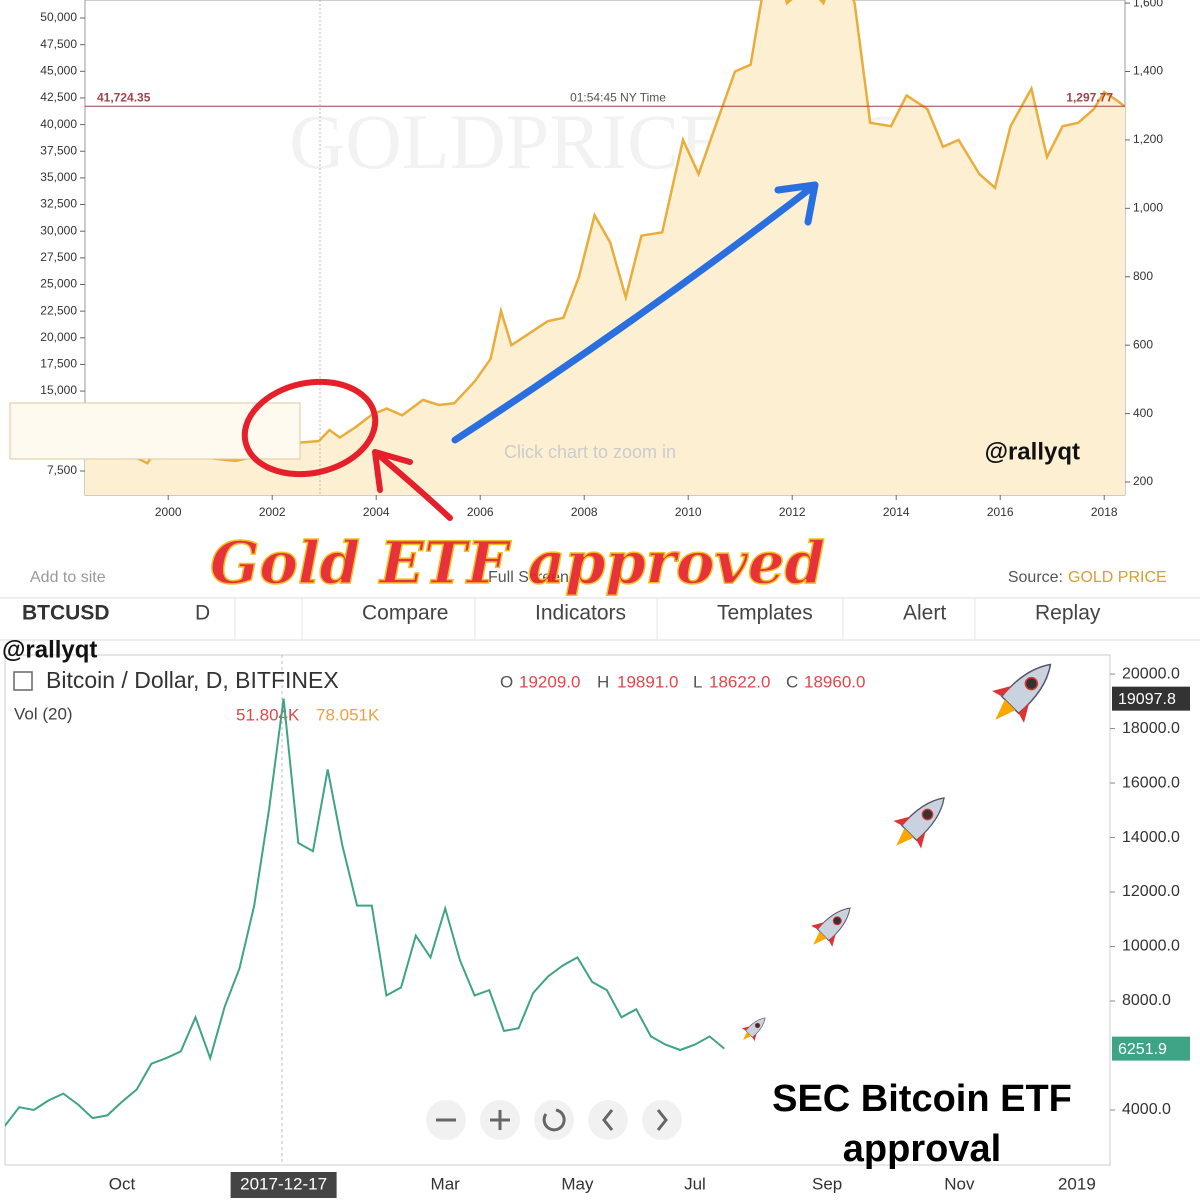 This screenshot has height=1200, width=1200. I want to click on y2-tick-label: 1,400, so click(1148, 71).